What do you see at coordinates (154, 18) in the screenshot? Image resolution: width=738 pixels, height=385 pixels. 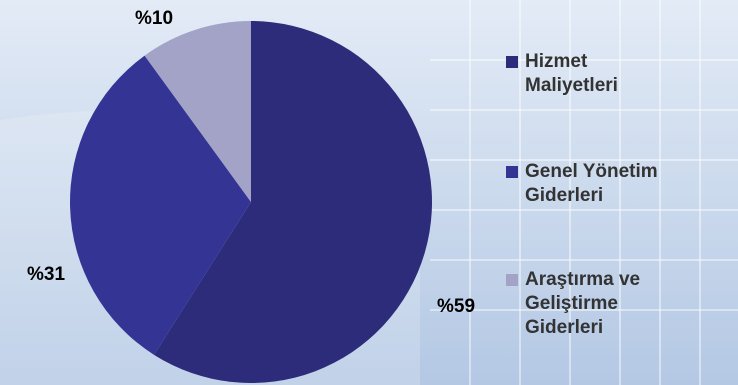 I see `slice-data-label: %10` at bounding box center [154, 18].